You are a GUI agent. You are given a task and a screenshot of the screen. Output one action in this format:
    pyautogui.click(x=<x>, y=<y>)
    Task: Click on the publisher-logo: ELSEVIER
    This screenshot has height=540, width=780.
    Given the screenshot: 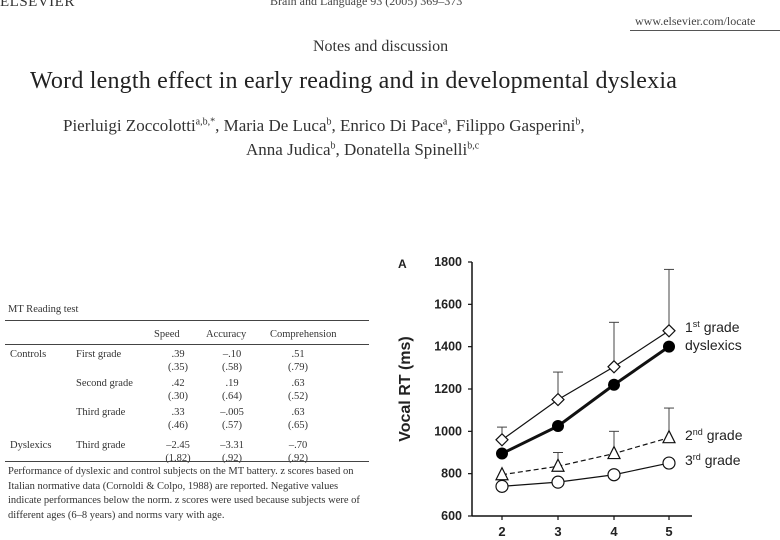 What is the action you would take?
    pyautogui.click(x=37, y=5)
    